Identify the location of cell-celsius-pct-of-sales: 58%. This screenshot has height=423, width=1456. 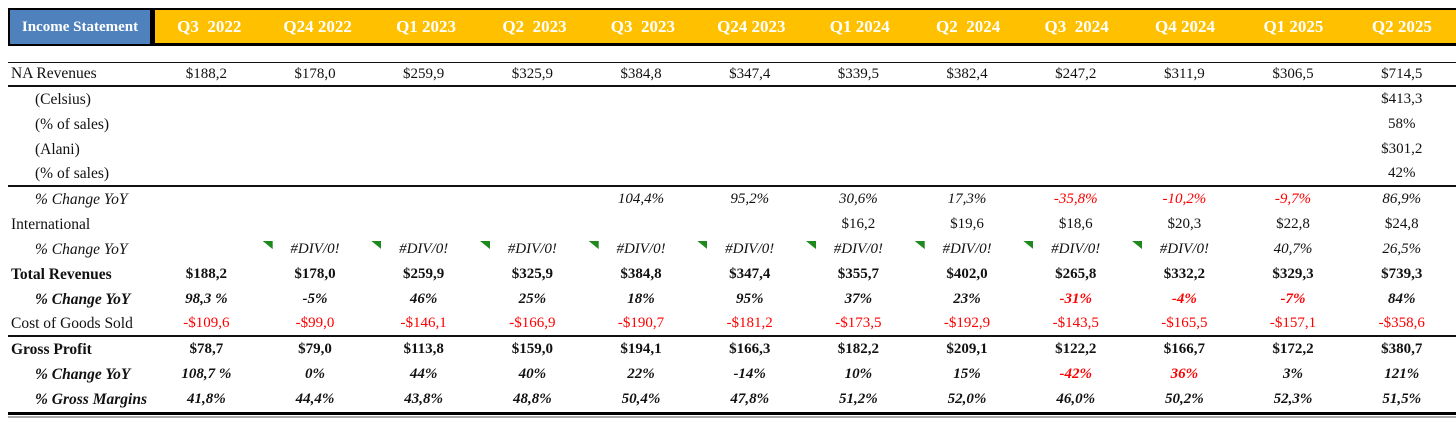
(1401, 124).